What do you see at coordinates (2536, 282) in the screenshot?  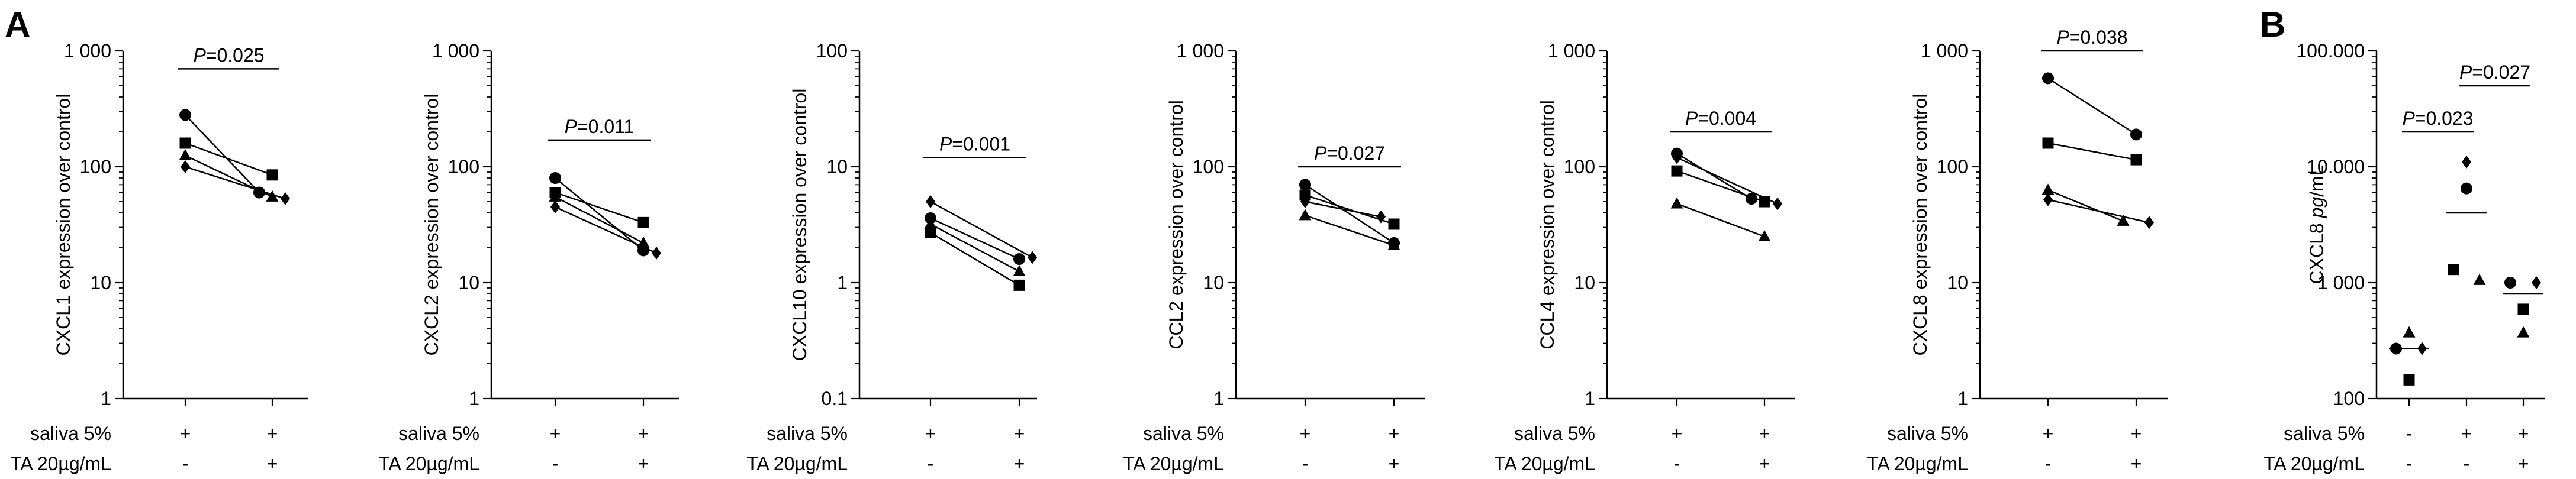 I see `point-diamond` at bounding box center [2536, 282].